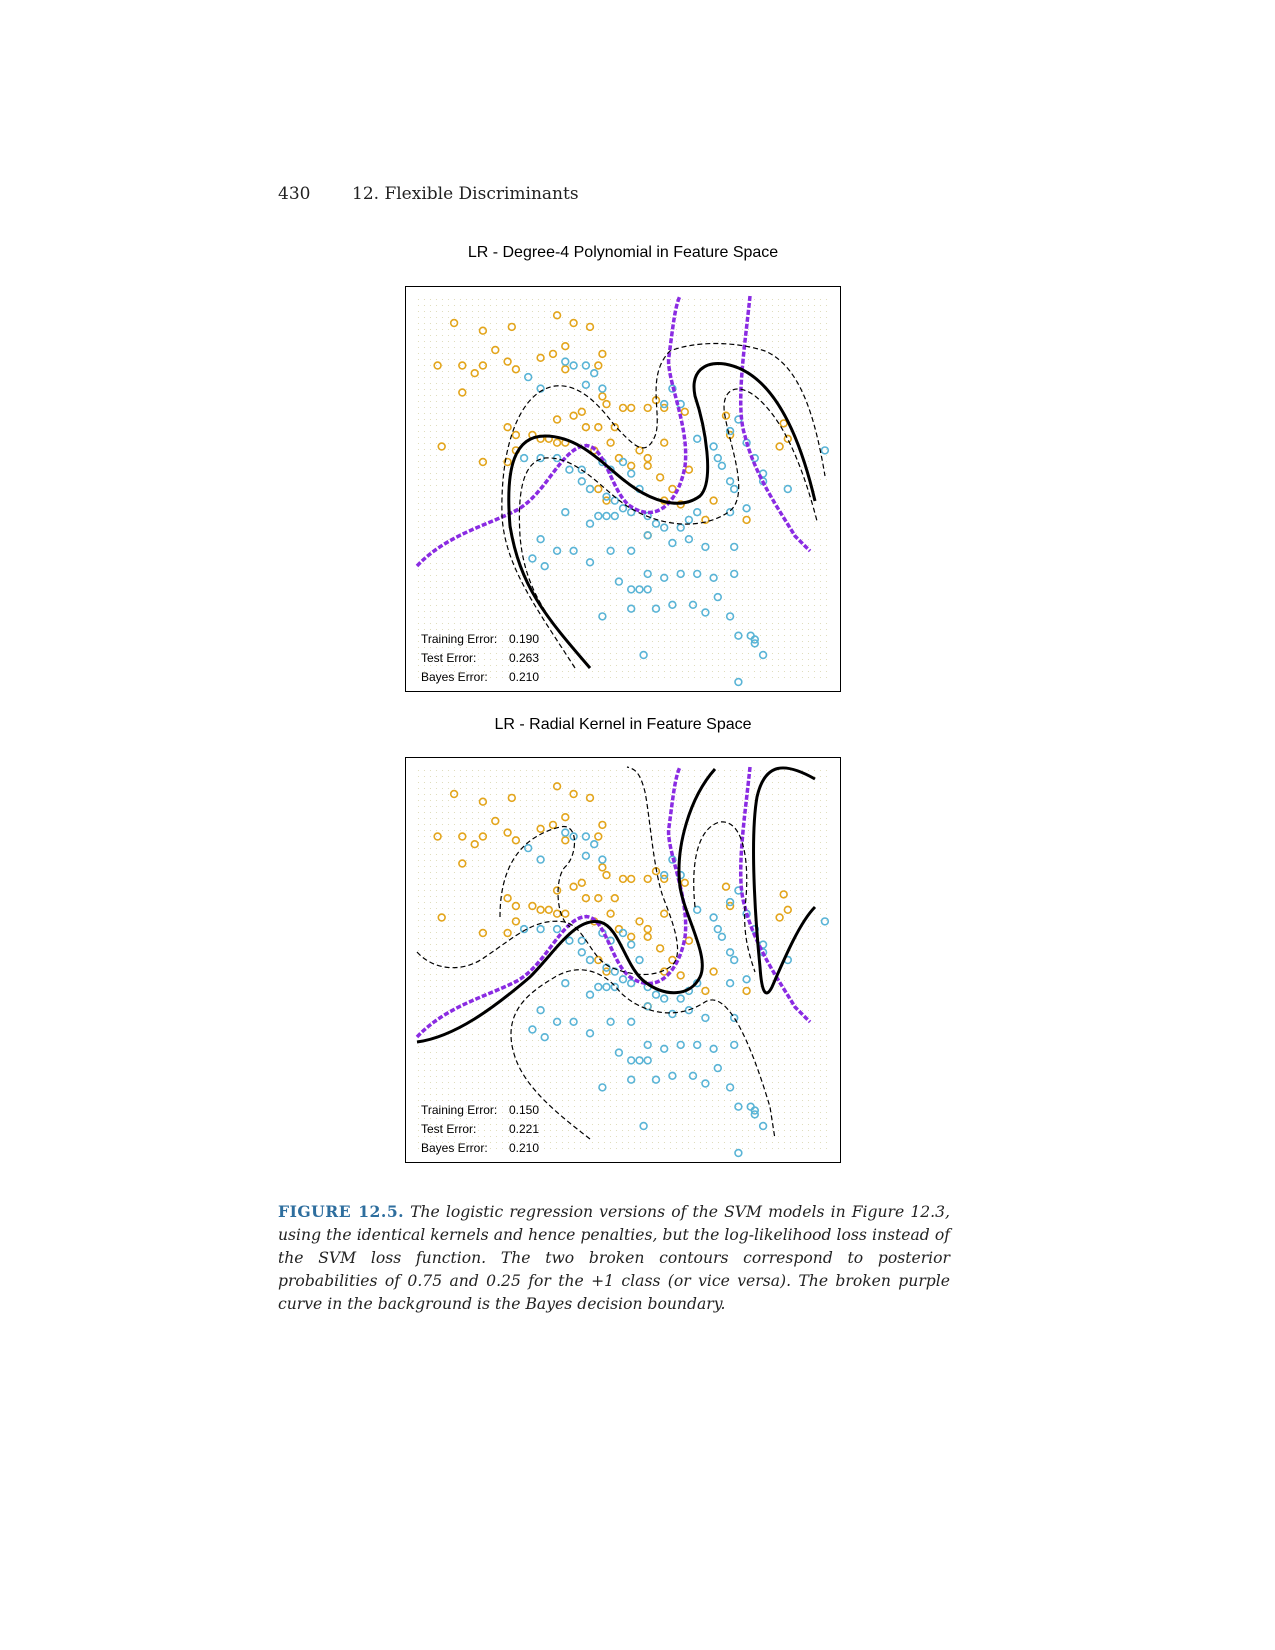 This screenshot has width=1275, height=1650. I want to click on stat-value-test-error: 0.263, so click(524, 658).